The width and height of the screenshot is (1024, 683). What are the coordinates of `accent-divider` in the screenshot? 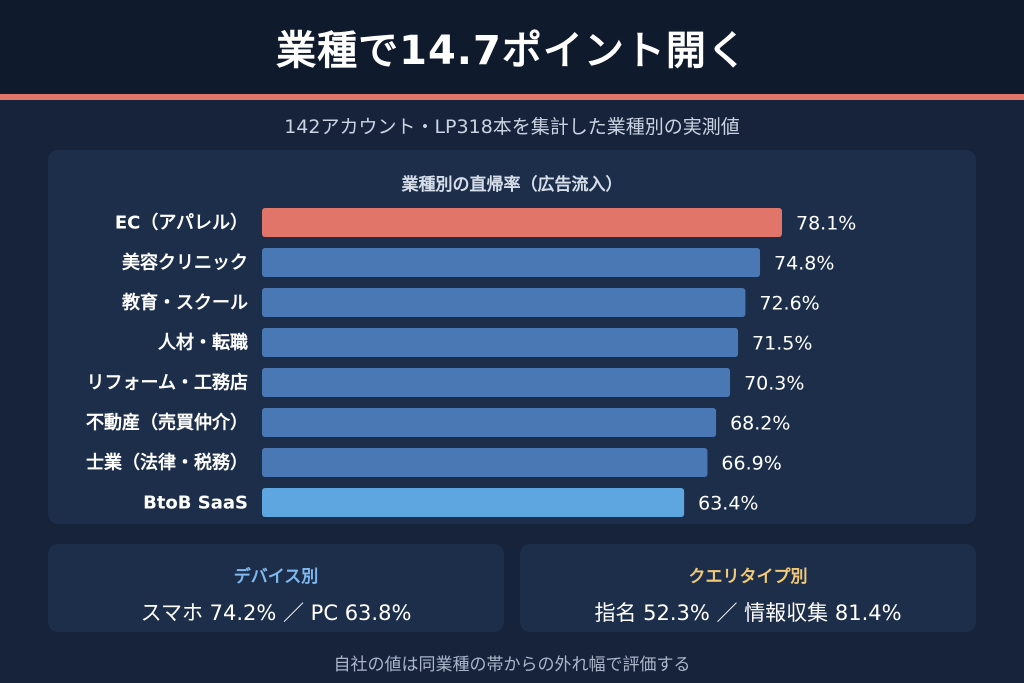 It's located at (512, 97).